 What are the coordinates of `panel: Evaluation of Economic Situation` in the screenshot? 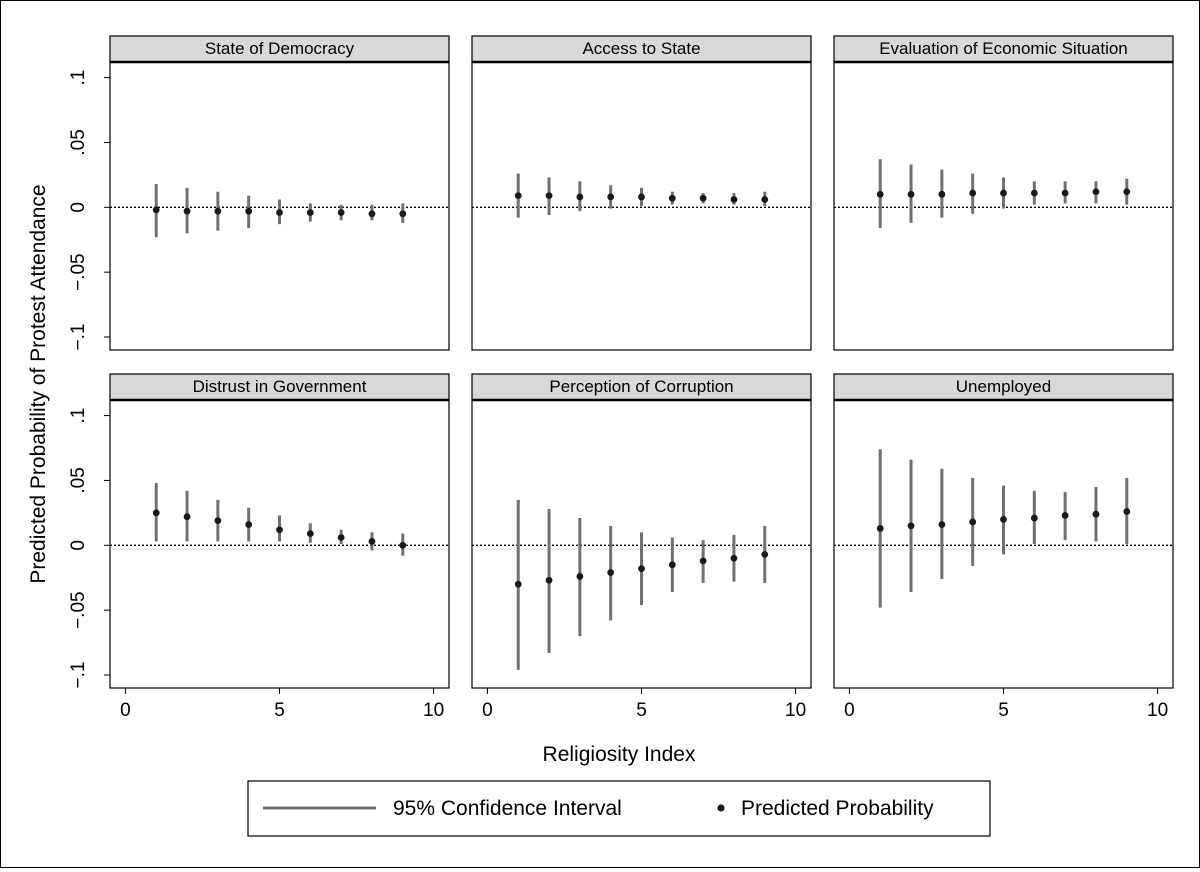 It's located at (1003, 193).